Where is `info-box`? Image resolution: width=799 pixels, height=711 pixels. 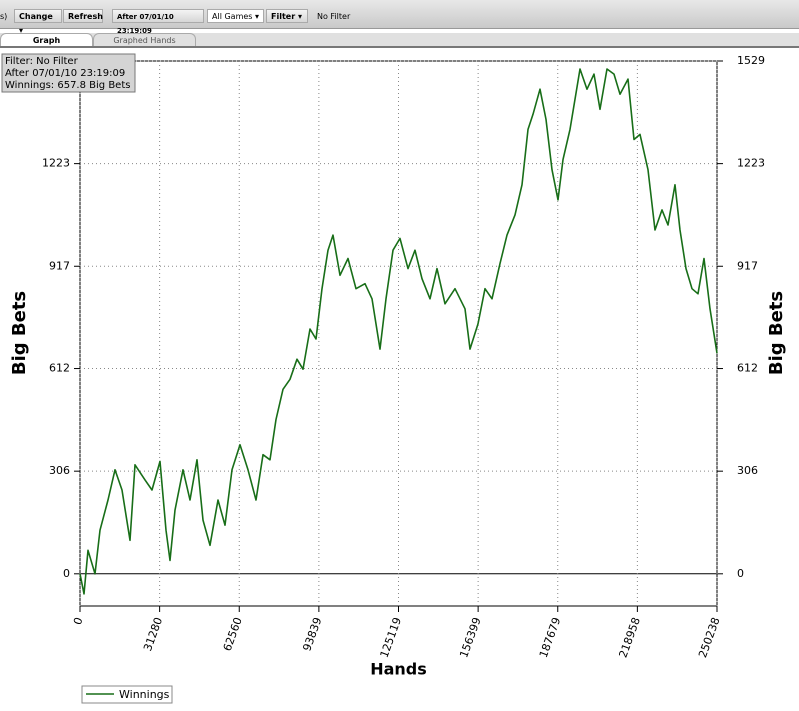 info-box is located at coordinates (68, 73).